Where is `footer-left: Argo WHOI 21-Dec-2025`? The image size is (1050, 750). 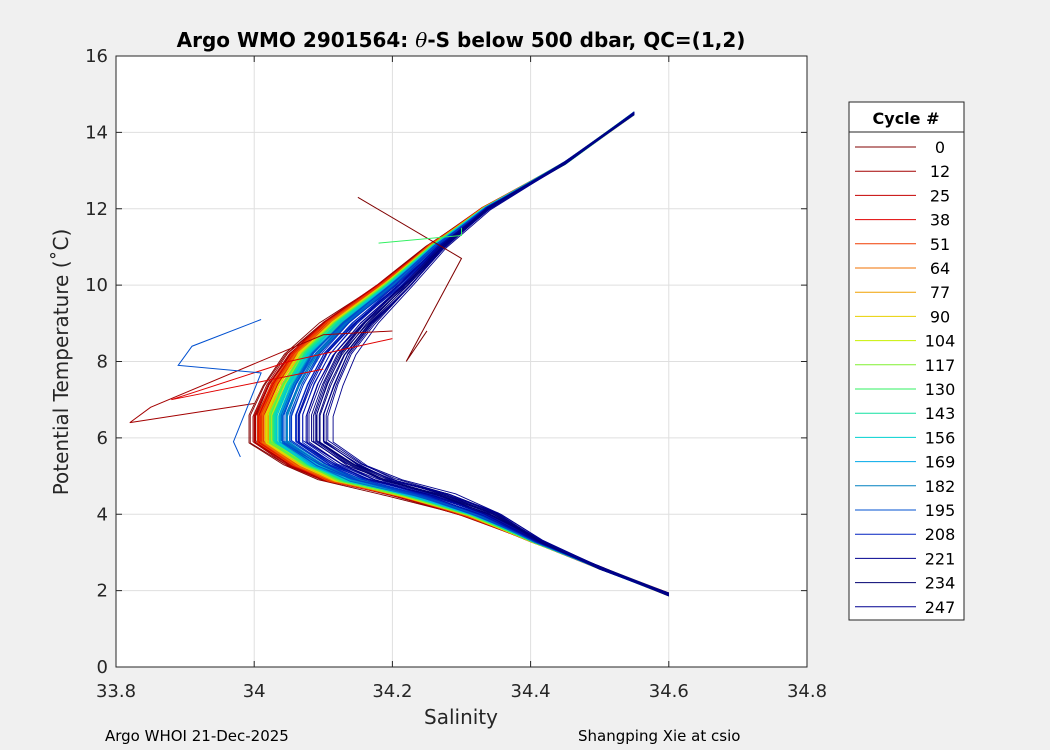 footer-left: Argo WHOI 21-Dec-2025 is located at coordinates (197, 736).